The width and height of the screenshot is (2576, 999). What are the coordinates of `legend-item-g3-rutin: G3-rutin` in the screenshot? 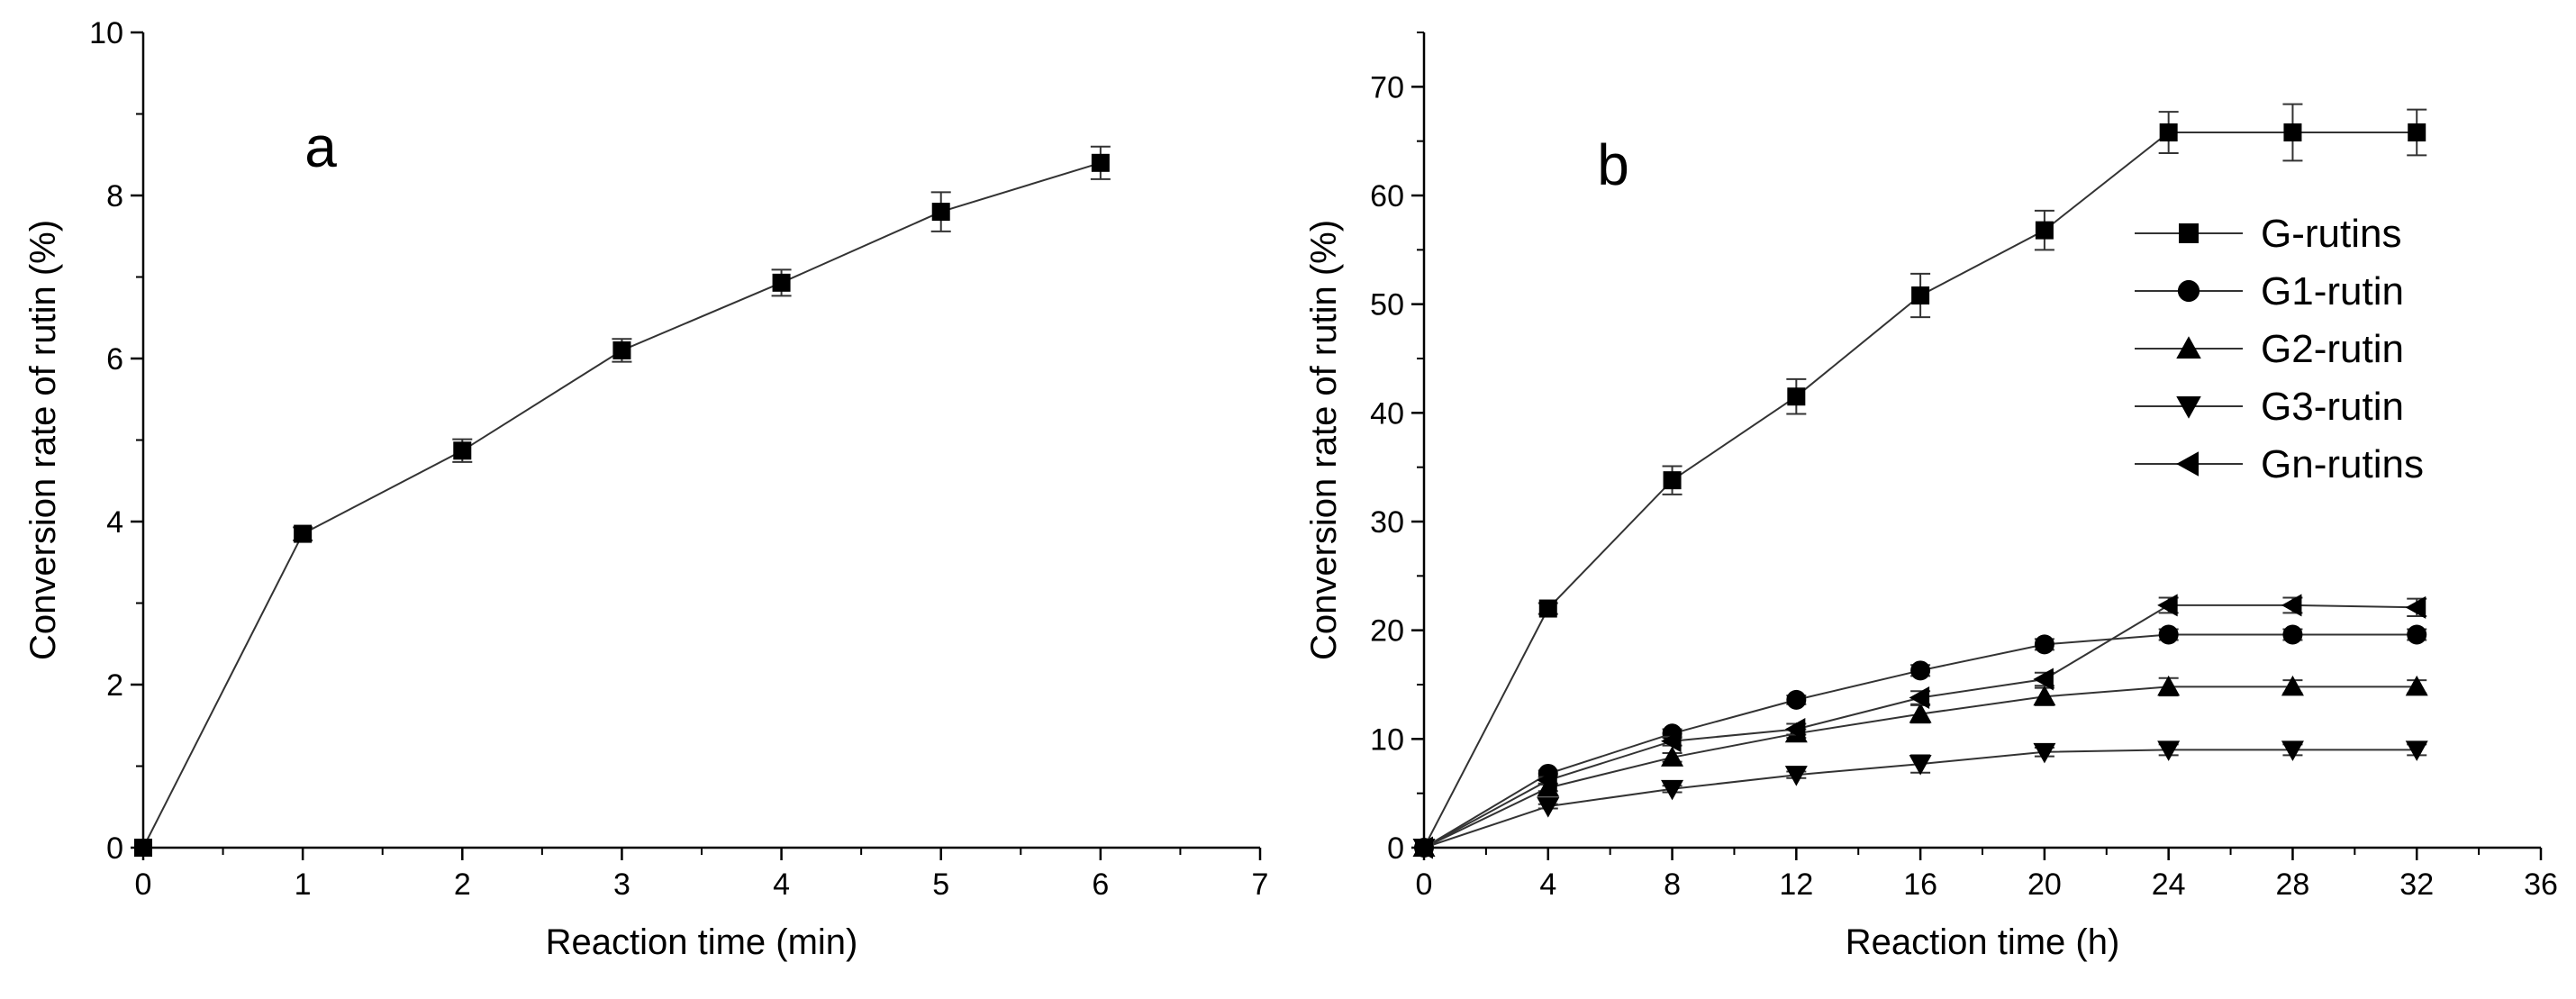 It's located at (2270, 407).